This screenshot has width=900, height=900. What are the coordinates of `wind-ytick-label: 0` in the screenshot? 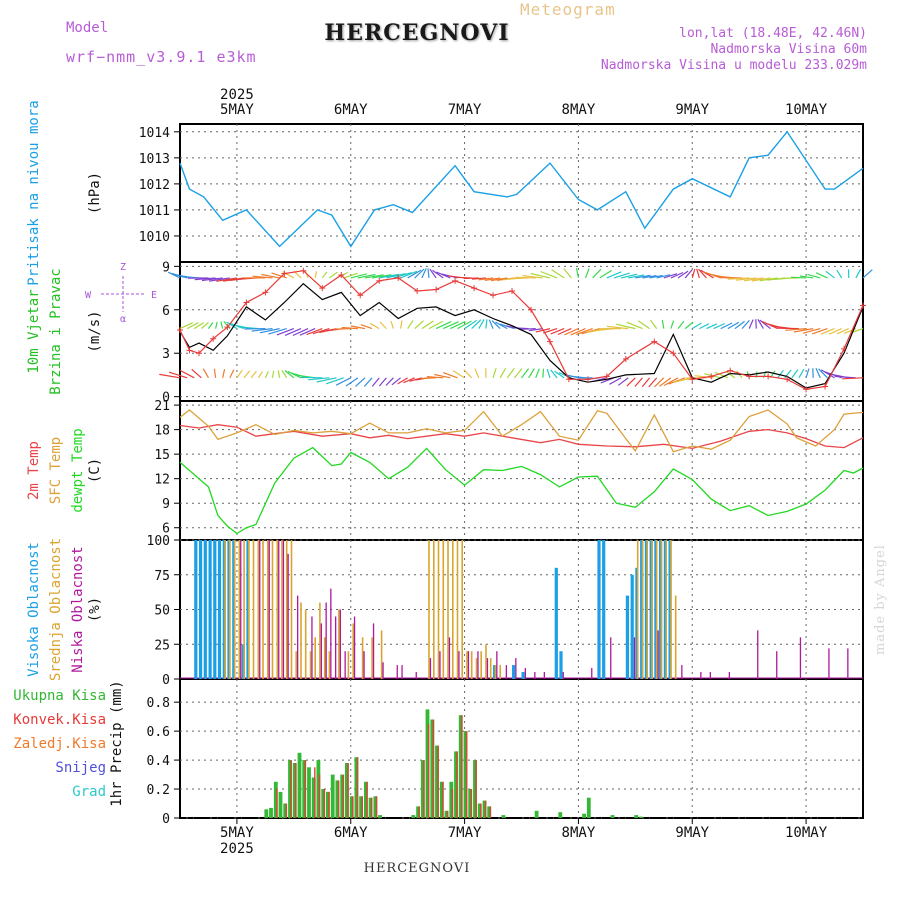 It's located at (166, 398).